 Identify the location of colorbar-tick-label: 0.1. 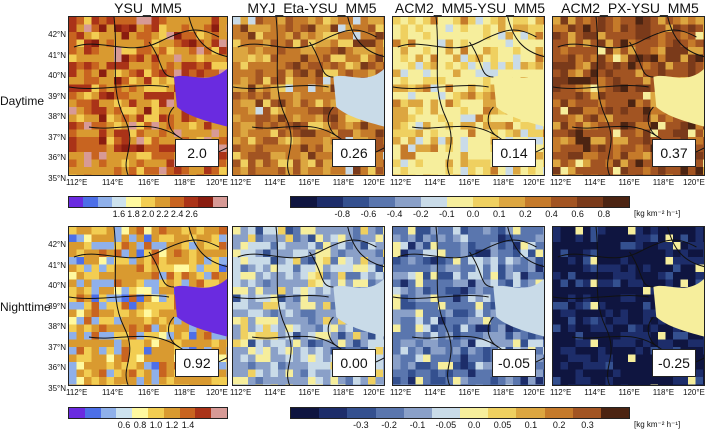
(499, 214).